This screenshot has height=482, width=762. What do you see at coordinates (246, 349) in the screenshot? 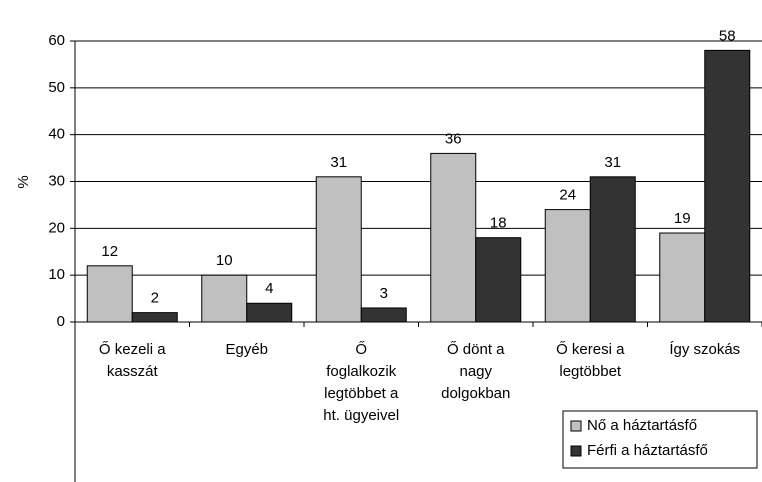
I see `x-tick-label: Egyéb` at bounding box center [246, 349].